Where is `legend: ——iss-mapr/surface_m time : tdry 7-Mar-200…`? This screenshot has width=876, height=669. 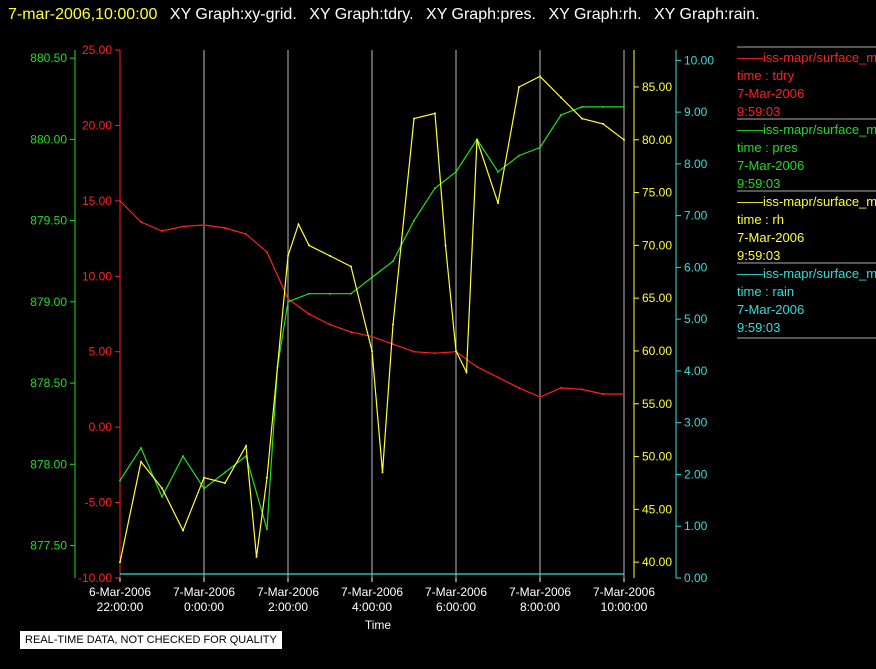 legend: ——iss-mapr/surface_m time : tdry 7-Mar-200… is located at coordinates (806, 192).